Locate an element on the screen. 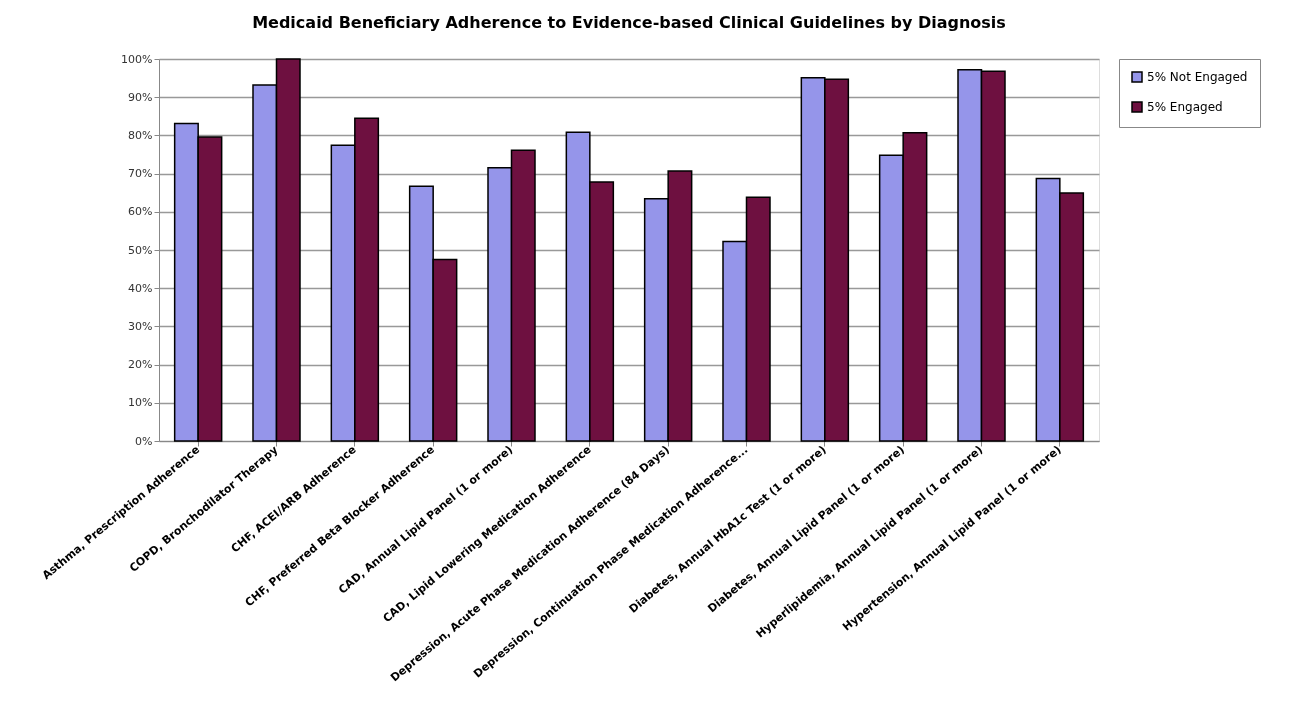 This screenshot has height=715, width=1298. y-tick-label: 10% is located at coordinates (140, 403).